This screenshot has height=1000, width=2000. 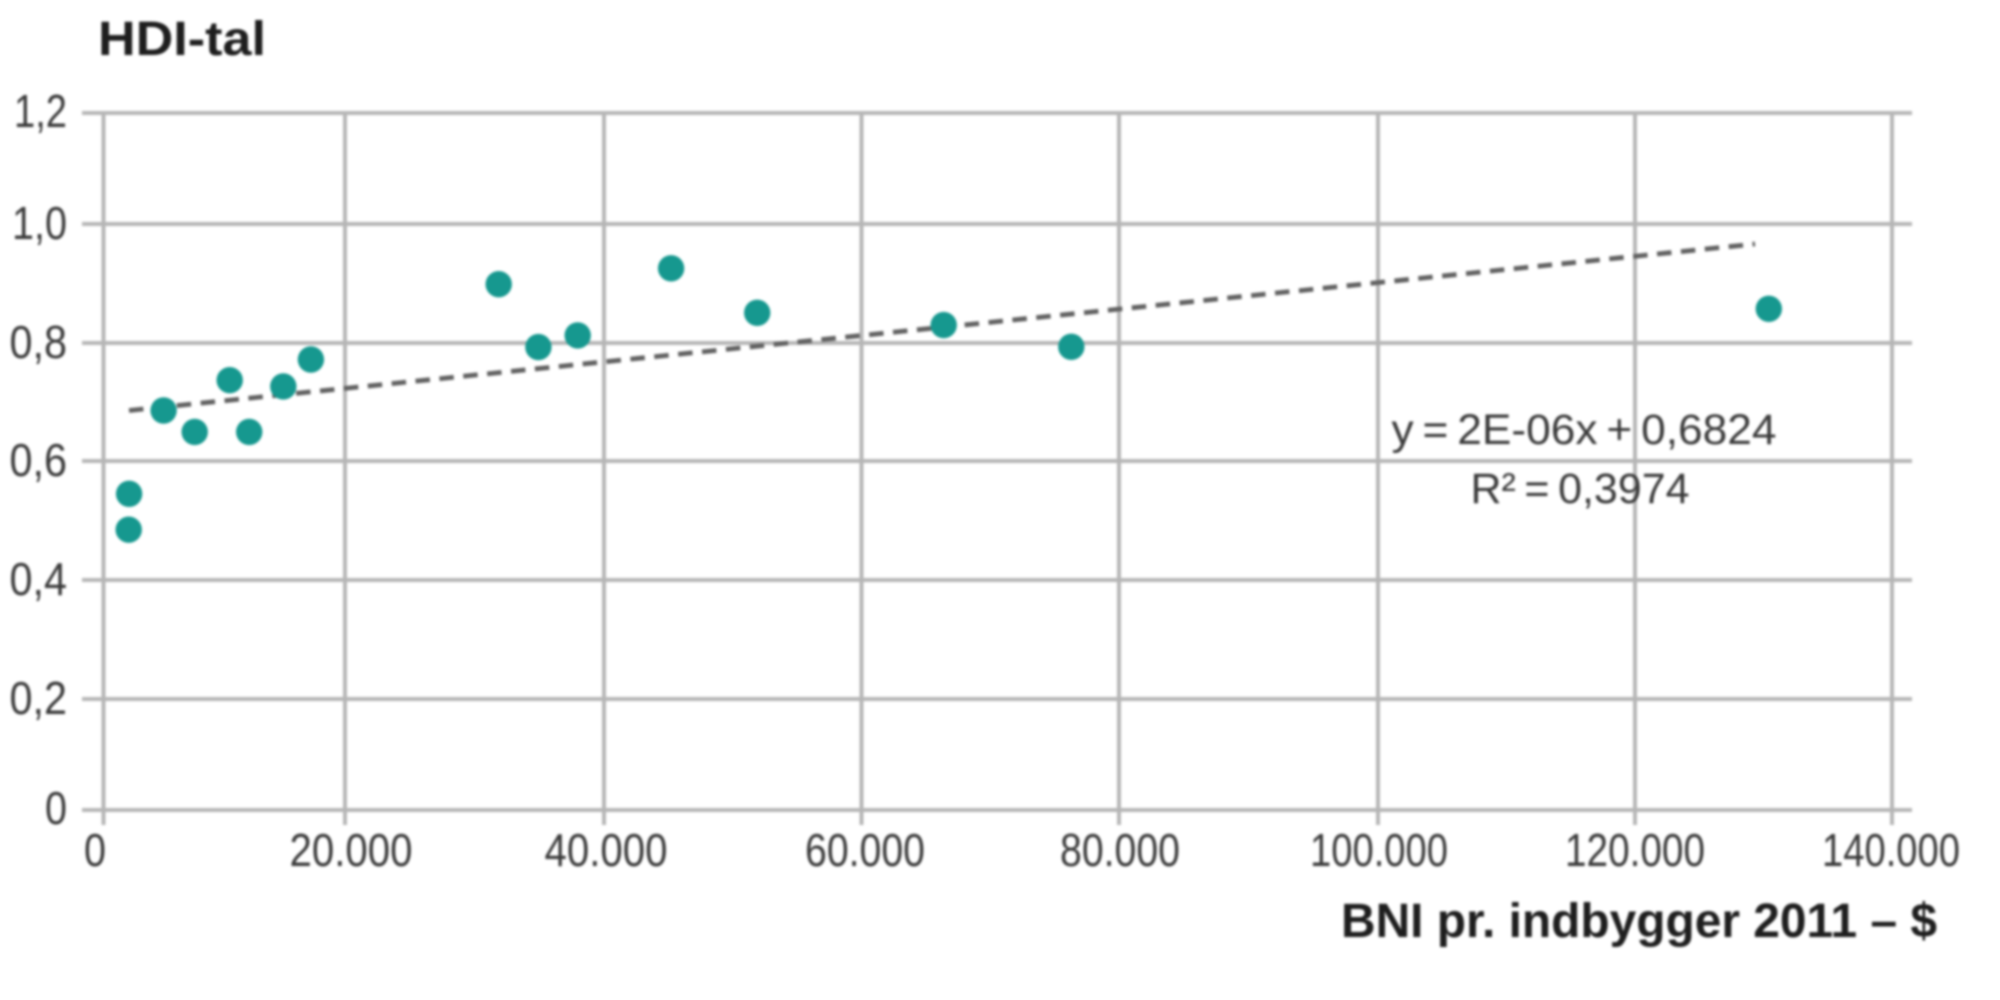 I want to click on svg-text: 60.000, so click(x=865, y=850).